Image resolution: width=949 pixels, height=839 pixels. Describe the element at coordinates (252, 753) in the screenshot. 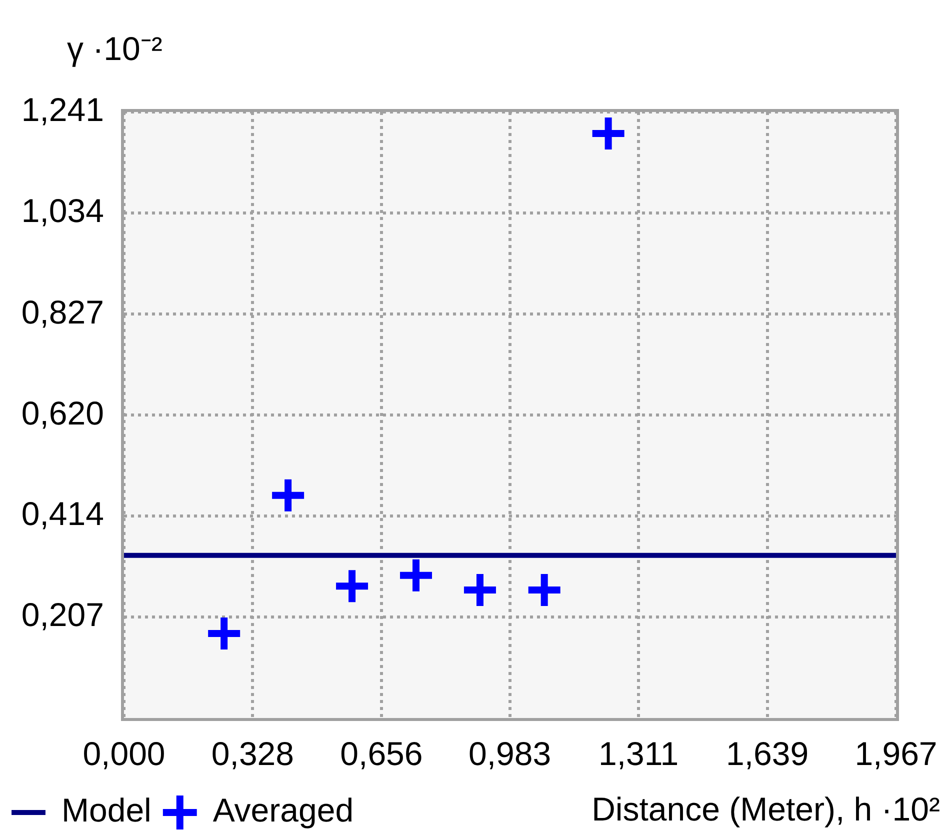

I see `x-tick-label: 0,328` at that location.